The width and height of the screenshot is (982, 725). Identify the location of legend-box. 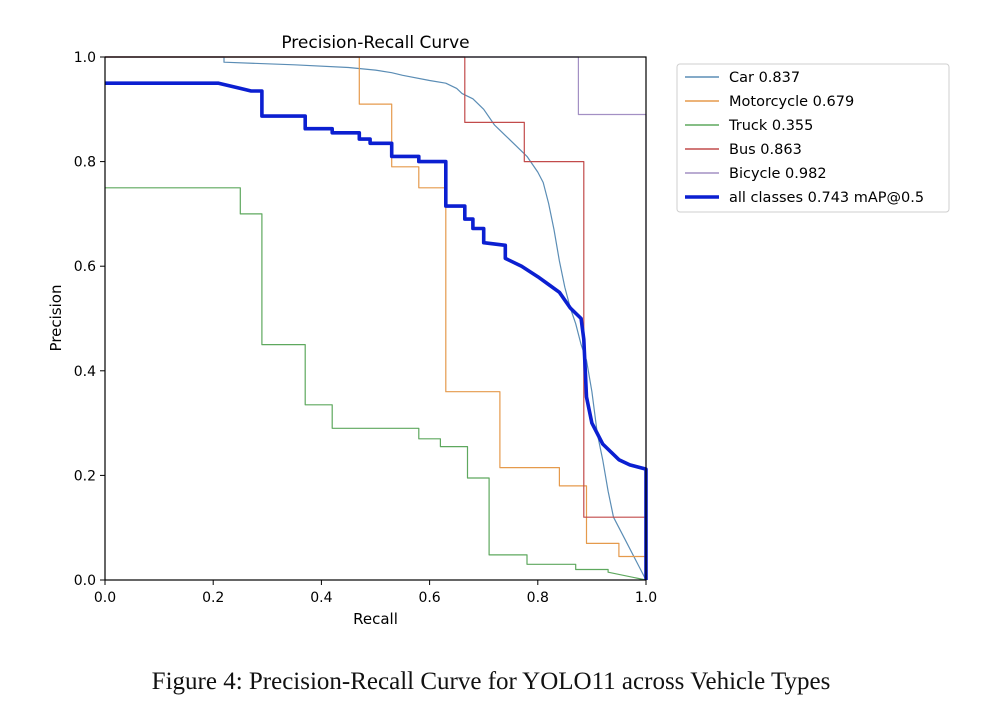
(813, 138).